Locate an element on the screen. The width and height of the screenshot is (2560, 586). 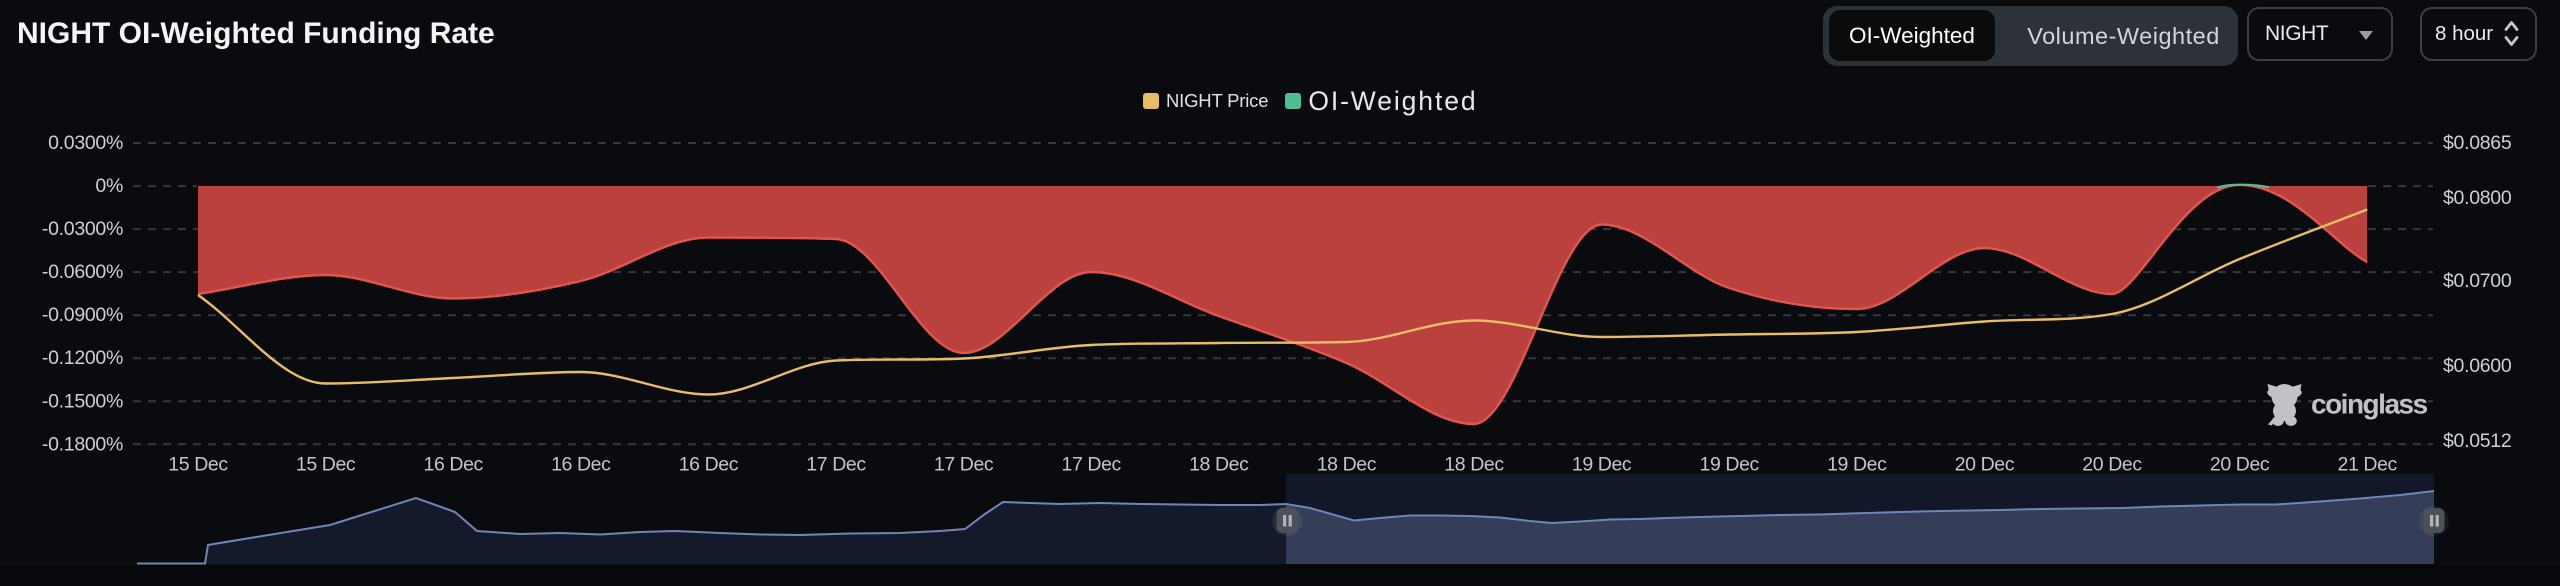
svg-text: $0.0700 is located at coordinates (2477, 281).